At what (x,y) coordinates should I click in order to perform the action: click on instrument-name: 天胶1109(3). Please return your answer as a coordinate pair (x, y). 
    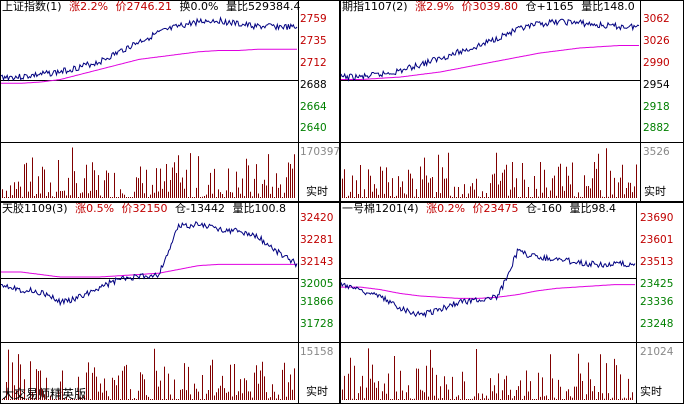
    Looking at the image, I should click on (35, 208).